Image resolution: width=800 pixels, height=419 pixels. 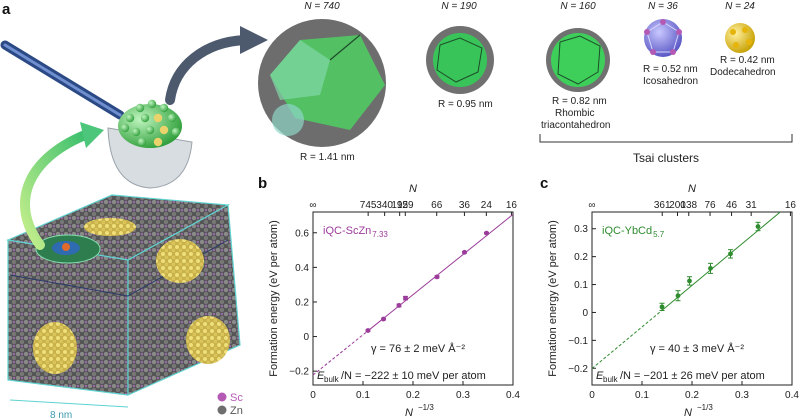 I want to click on gamma-annotation: γ = 76 ± 2 meV Å⁻², so click(x=418, y=348).